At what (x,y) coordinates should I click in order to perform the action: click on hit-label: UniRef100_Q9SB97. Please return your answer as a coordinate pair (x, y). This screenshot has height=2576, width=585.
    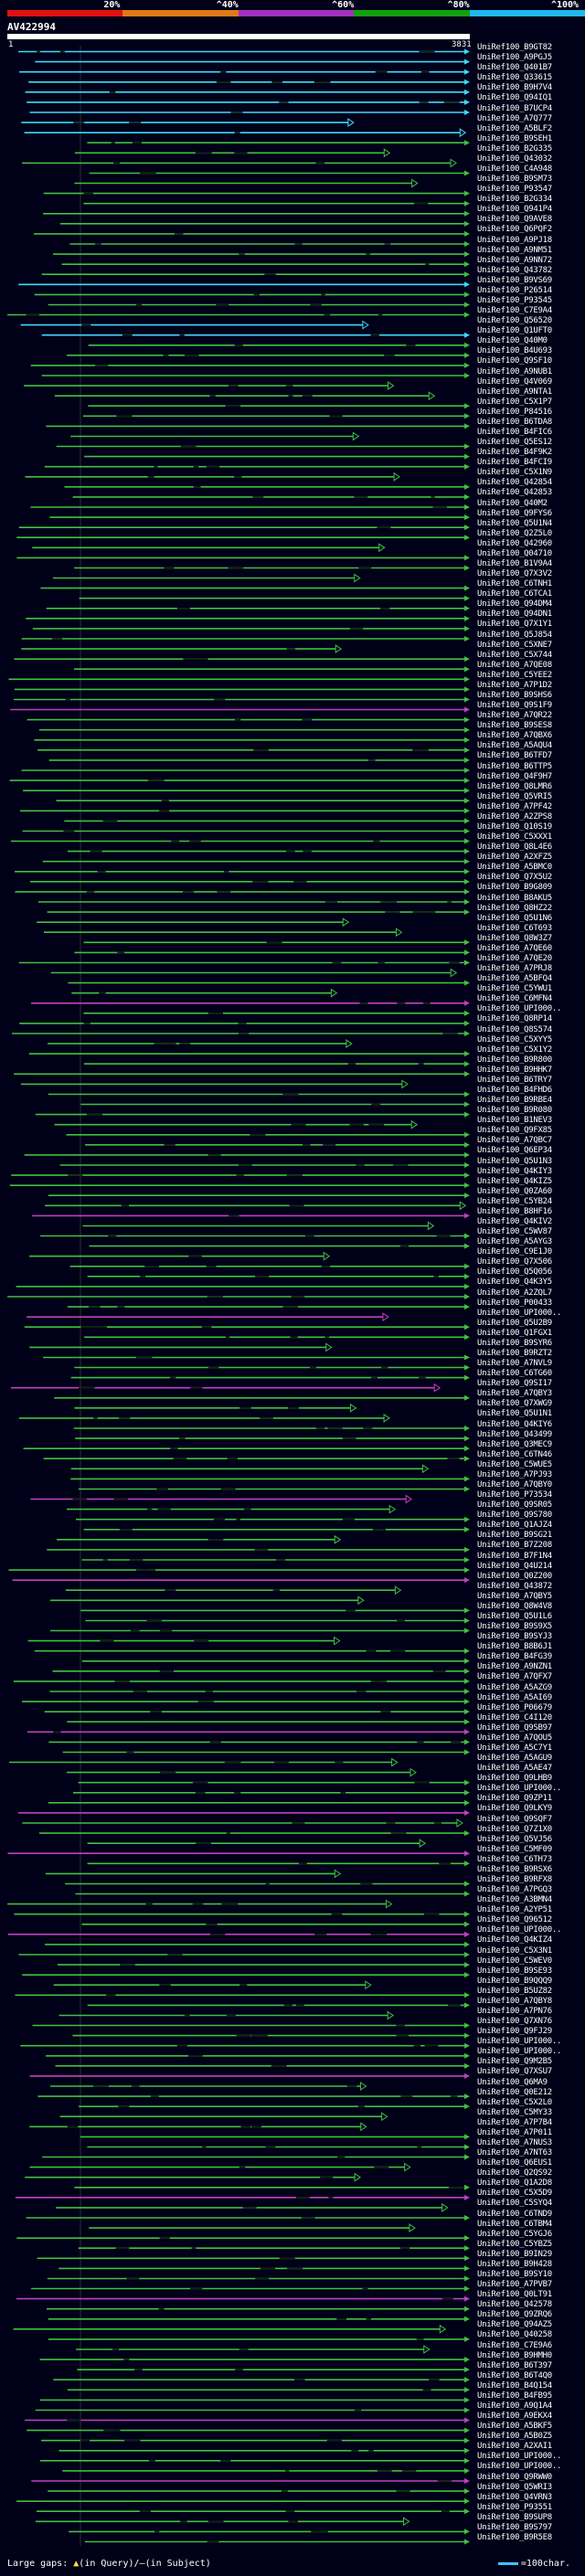
    Looking at the image, I should click on (514, 1728).